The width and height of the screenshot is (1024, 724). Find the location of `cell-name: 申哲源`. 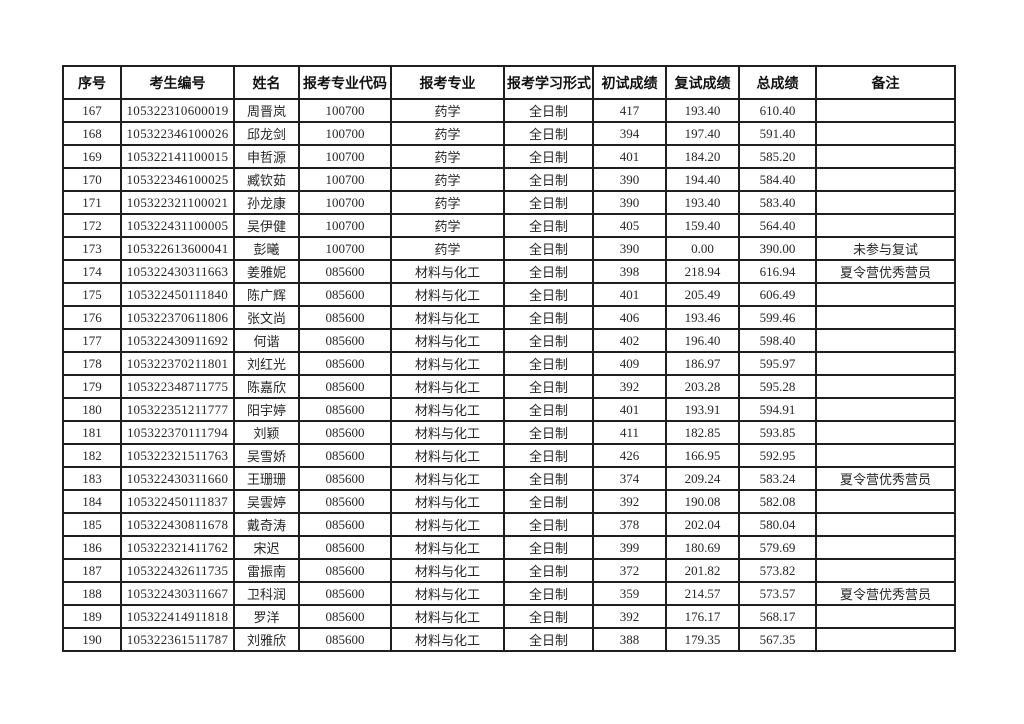

cell-name: 申哲源 is located at coordinates (266, 156).